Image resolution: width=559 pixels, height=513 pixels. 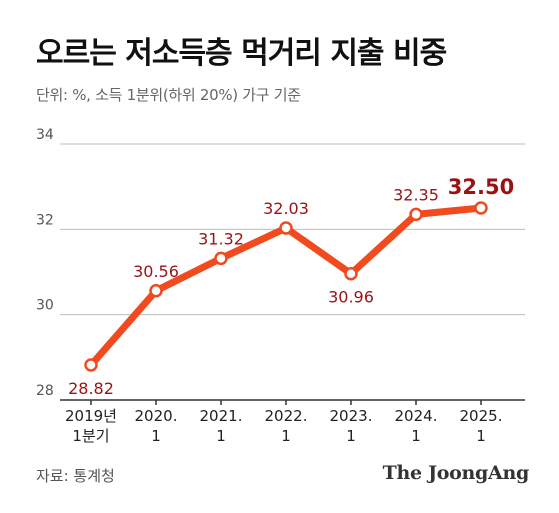 I want to click on x-tick-label: 2021., so click(x=221, y=416).